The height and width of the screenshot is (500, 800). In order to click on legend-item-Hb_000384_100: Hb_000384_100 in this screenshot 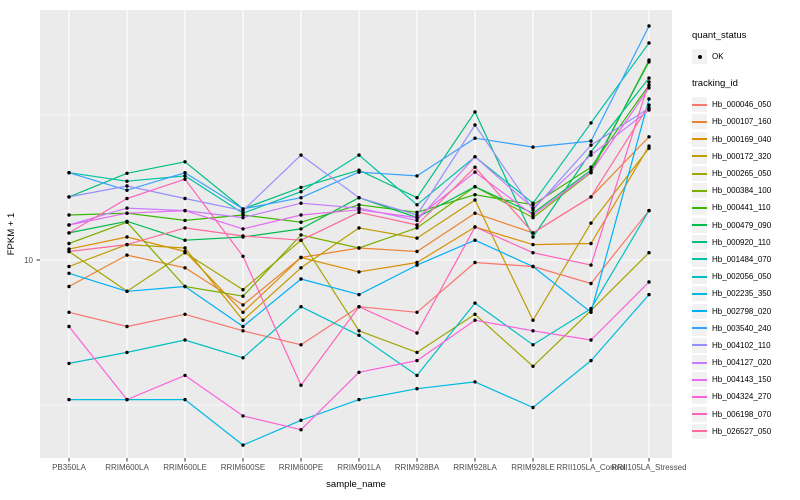, I will do `click(745, 190)`.